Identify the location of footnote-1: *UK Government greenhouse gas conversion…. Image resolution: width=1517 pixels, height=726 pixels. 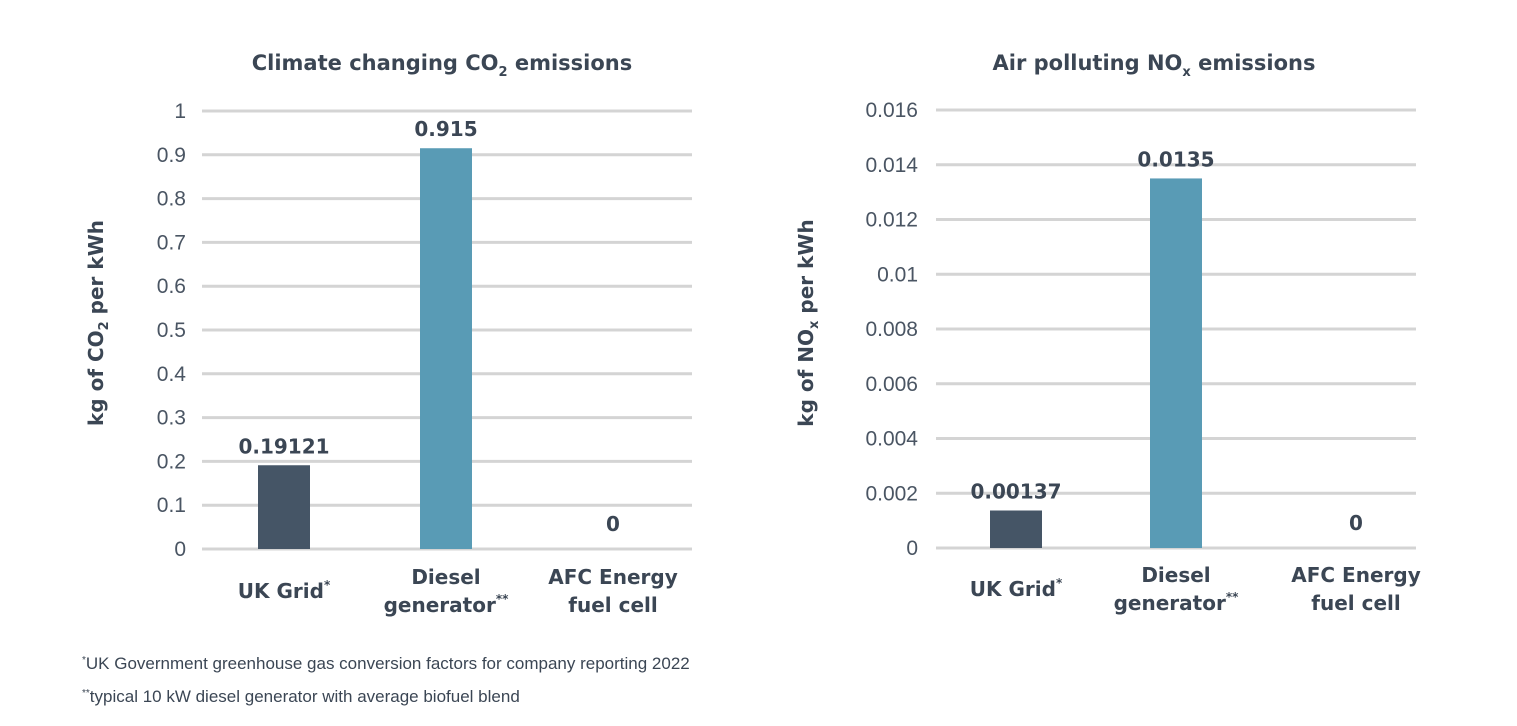
(386, 662).